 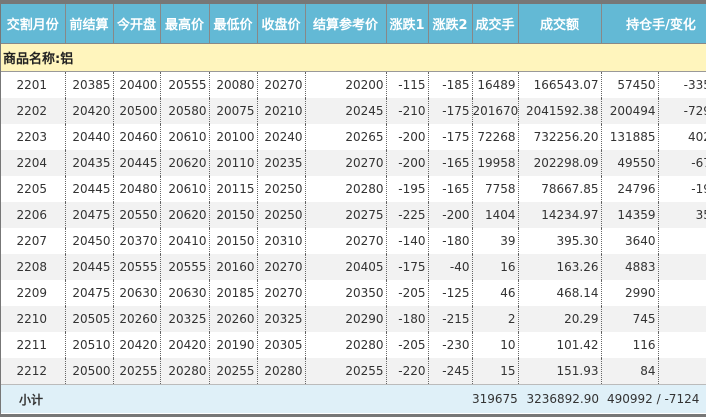 What do you see at coordinates (281, 24) in the screenshot?
I see `column-header: 收盘价` at bounding box center [281, 24].